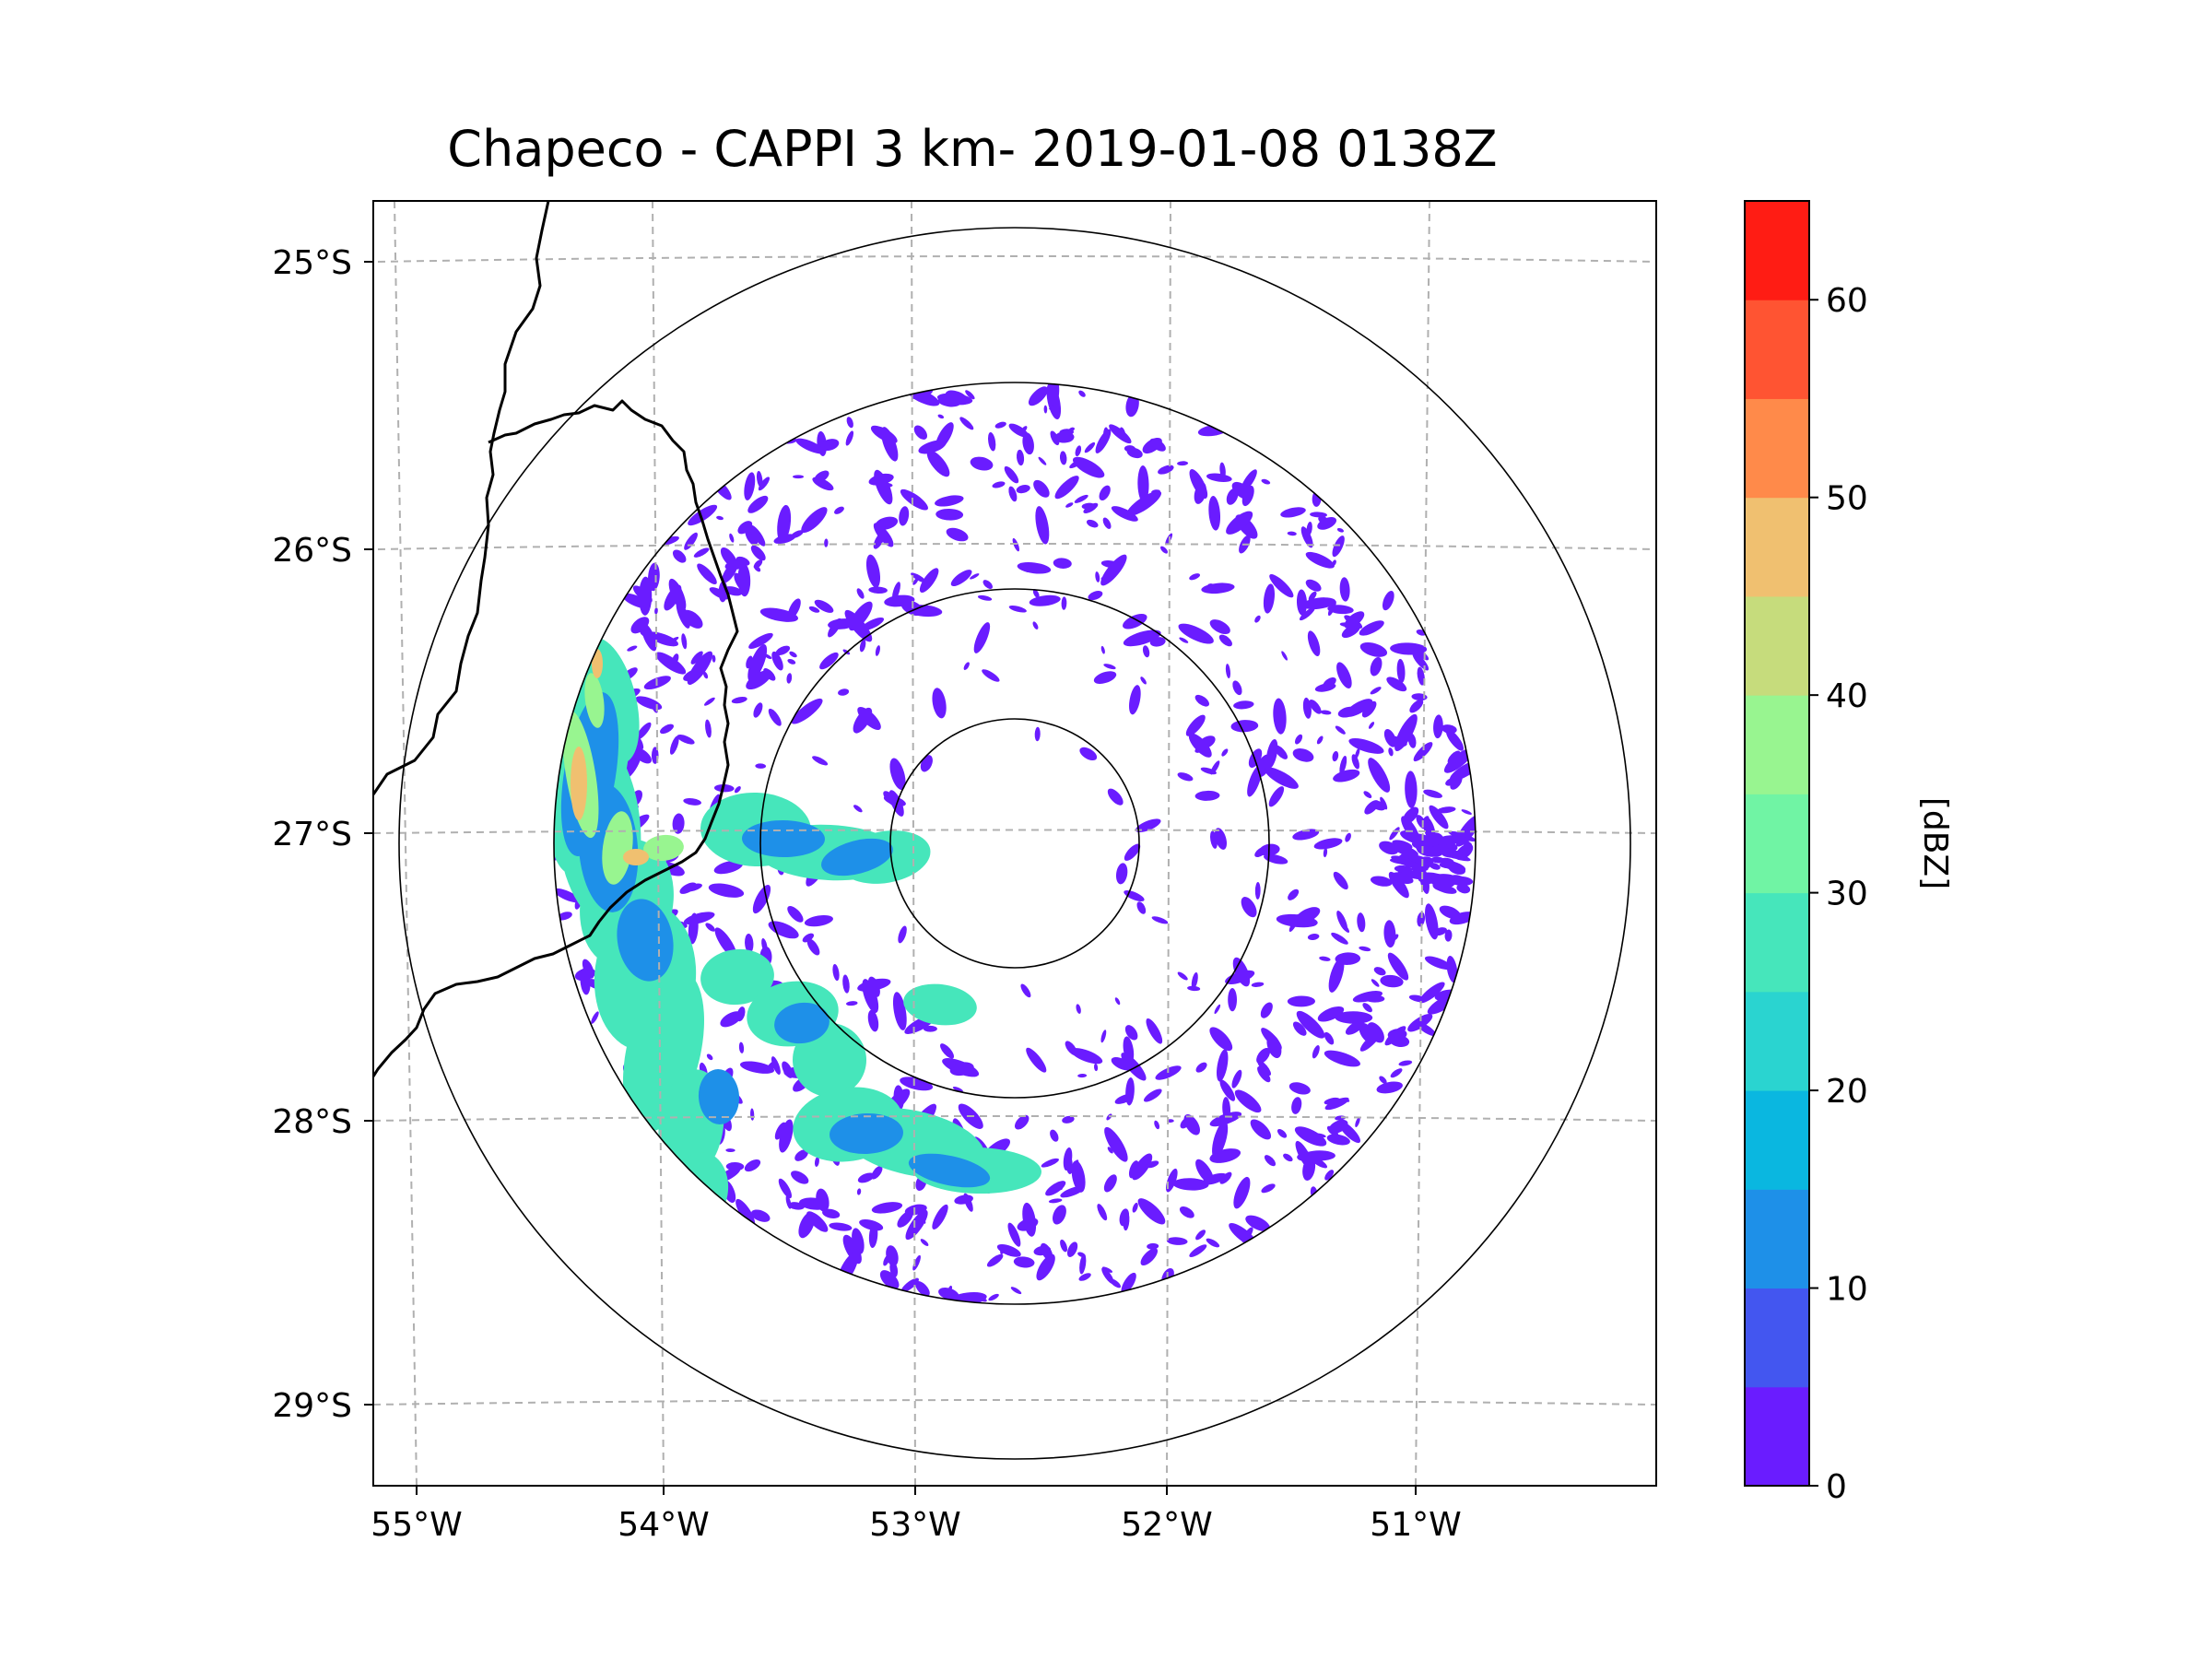  Describe the element at coordinates (594, 700) in the screenshot. I see `heavy-rain-core` at that location.